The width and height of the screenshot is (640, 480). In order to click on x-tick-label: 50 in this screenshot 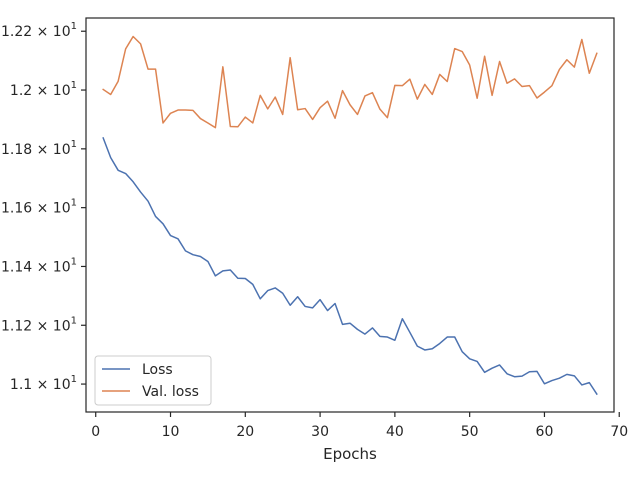, I will do `click(470, 432)`.